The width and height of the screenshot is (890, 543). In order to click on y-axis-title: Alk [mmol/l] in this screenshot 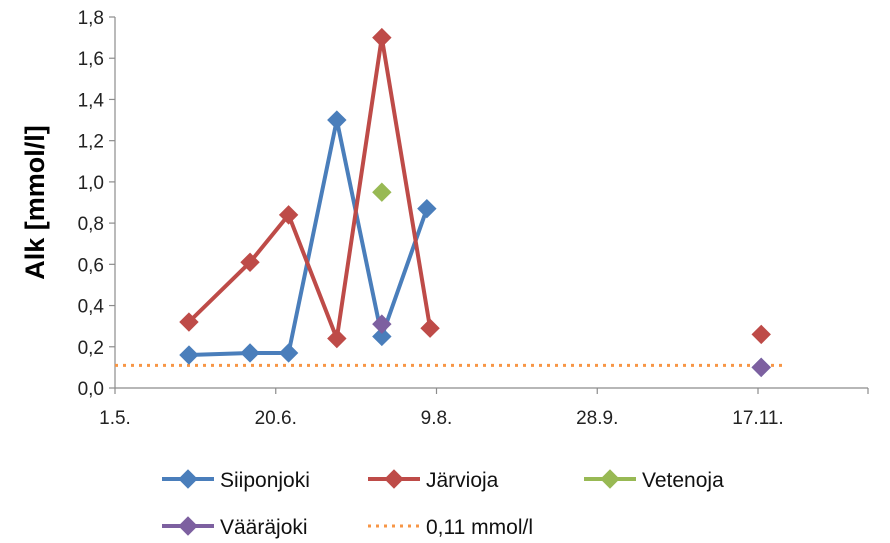, I will do `click(35, 202)`.